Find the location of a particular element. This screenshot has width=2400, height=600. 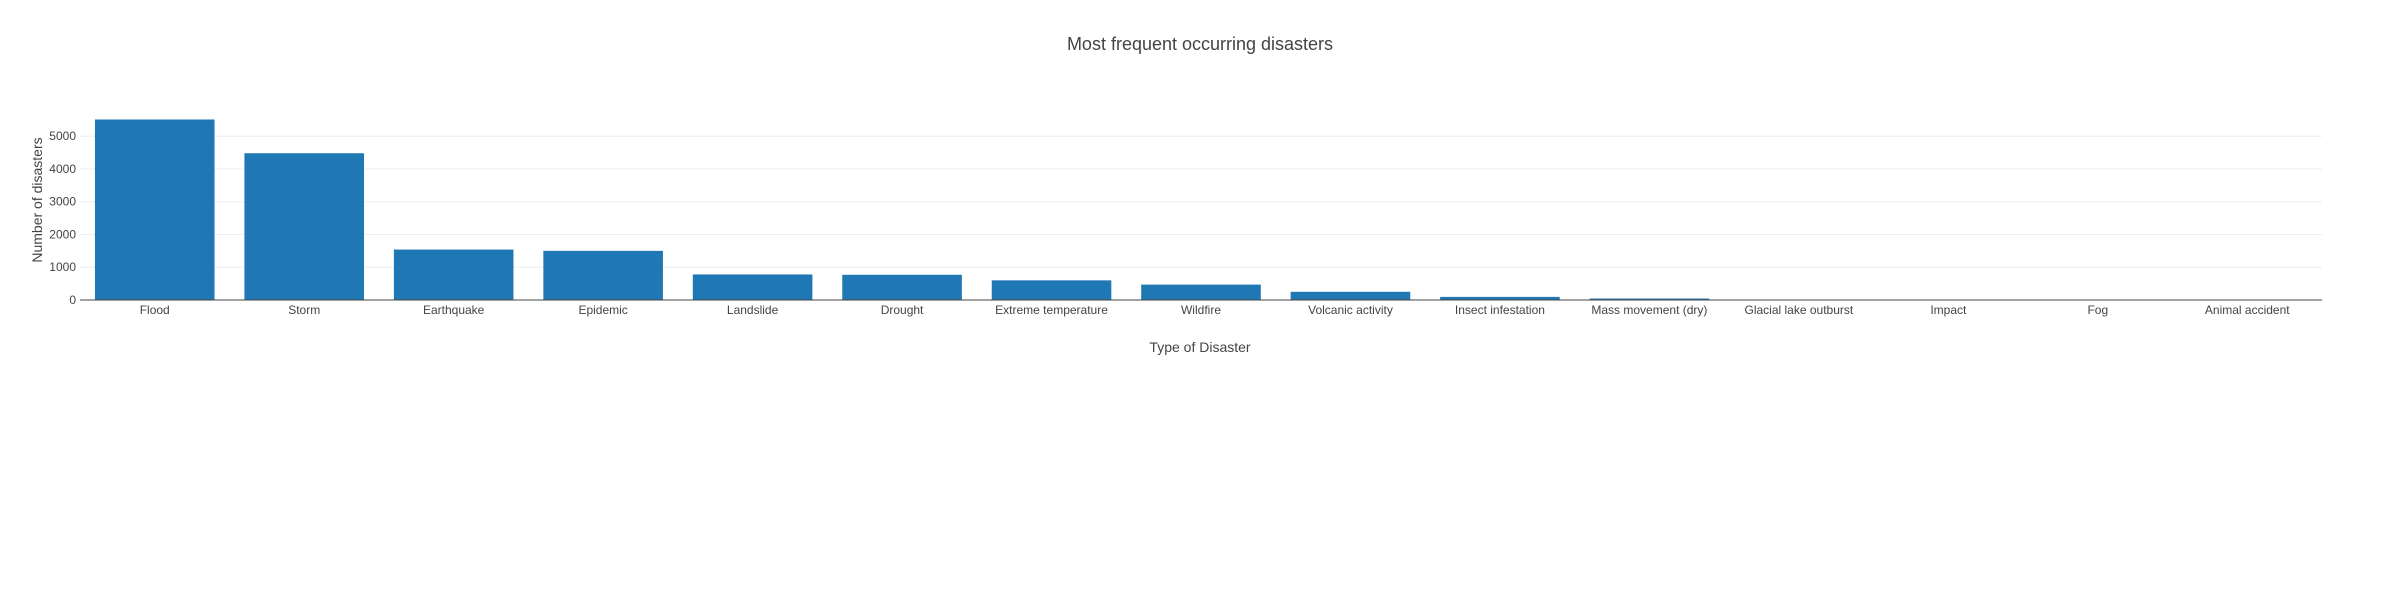

x-tick-label: Extreme temperature is located at coordinates (1051, 310).